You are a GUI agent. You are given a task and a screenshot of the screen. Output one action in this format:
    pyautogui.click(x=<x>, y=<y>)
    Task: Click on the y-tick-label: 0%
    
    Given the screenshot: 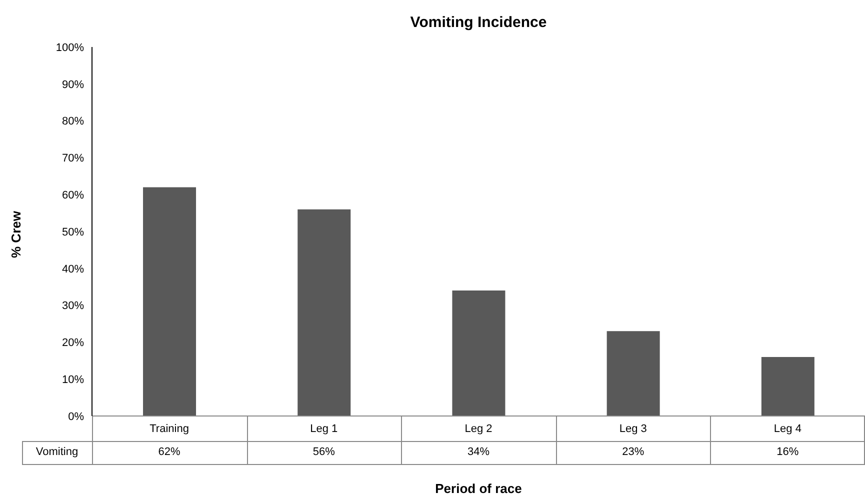 What is the action you would take?
    pyautogui.click(x=76, y=416)
    